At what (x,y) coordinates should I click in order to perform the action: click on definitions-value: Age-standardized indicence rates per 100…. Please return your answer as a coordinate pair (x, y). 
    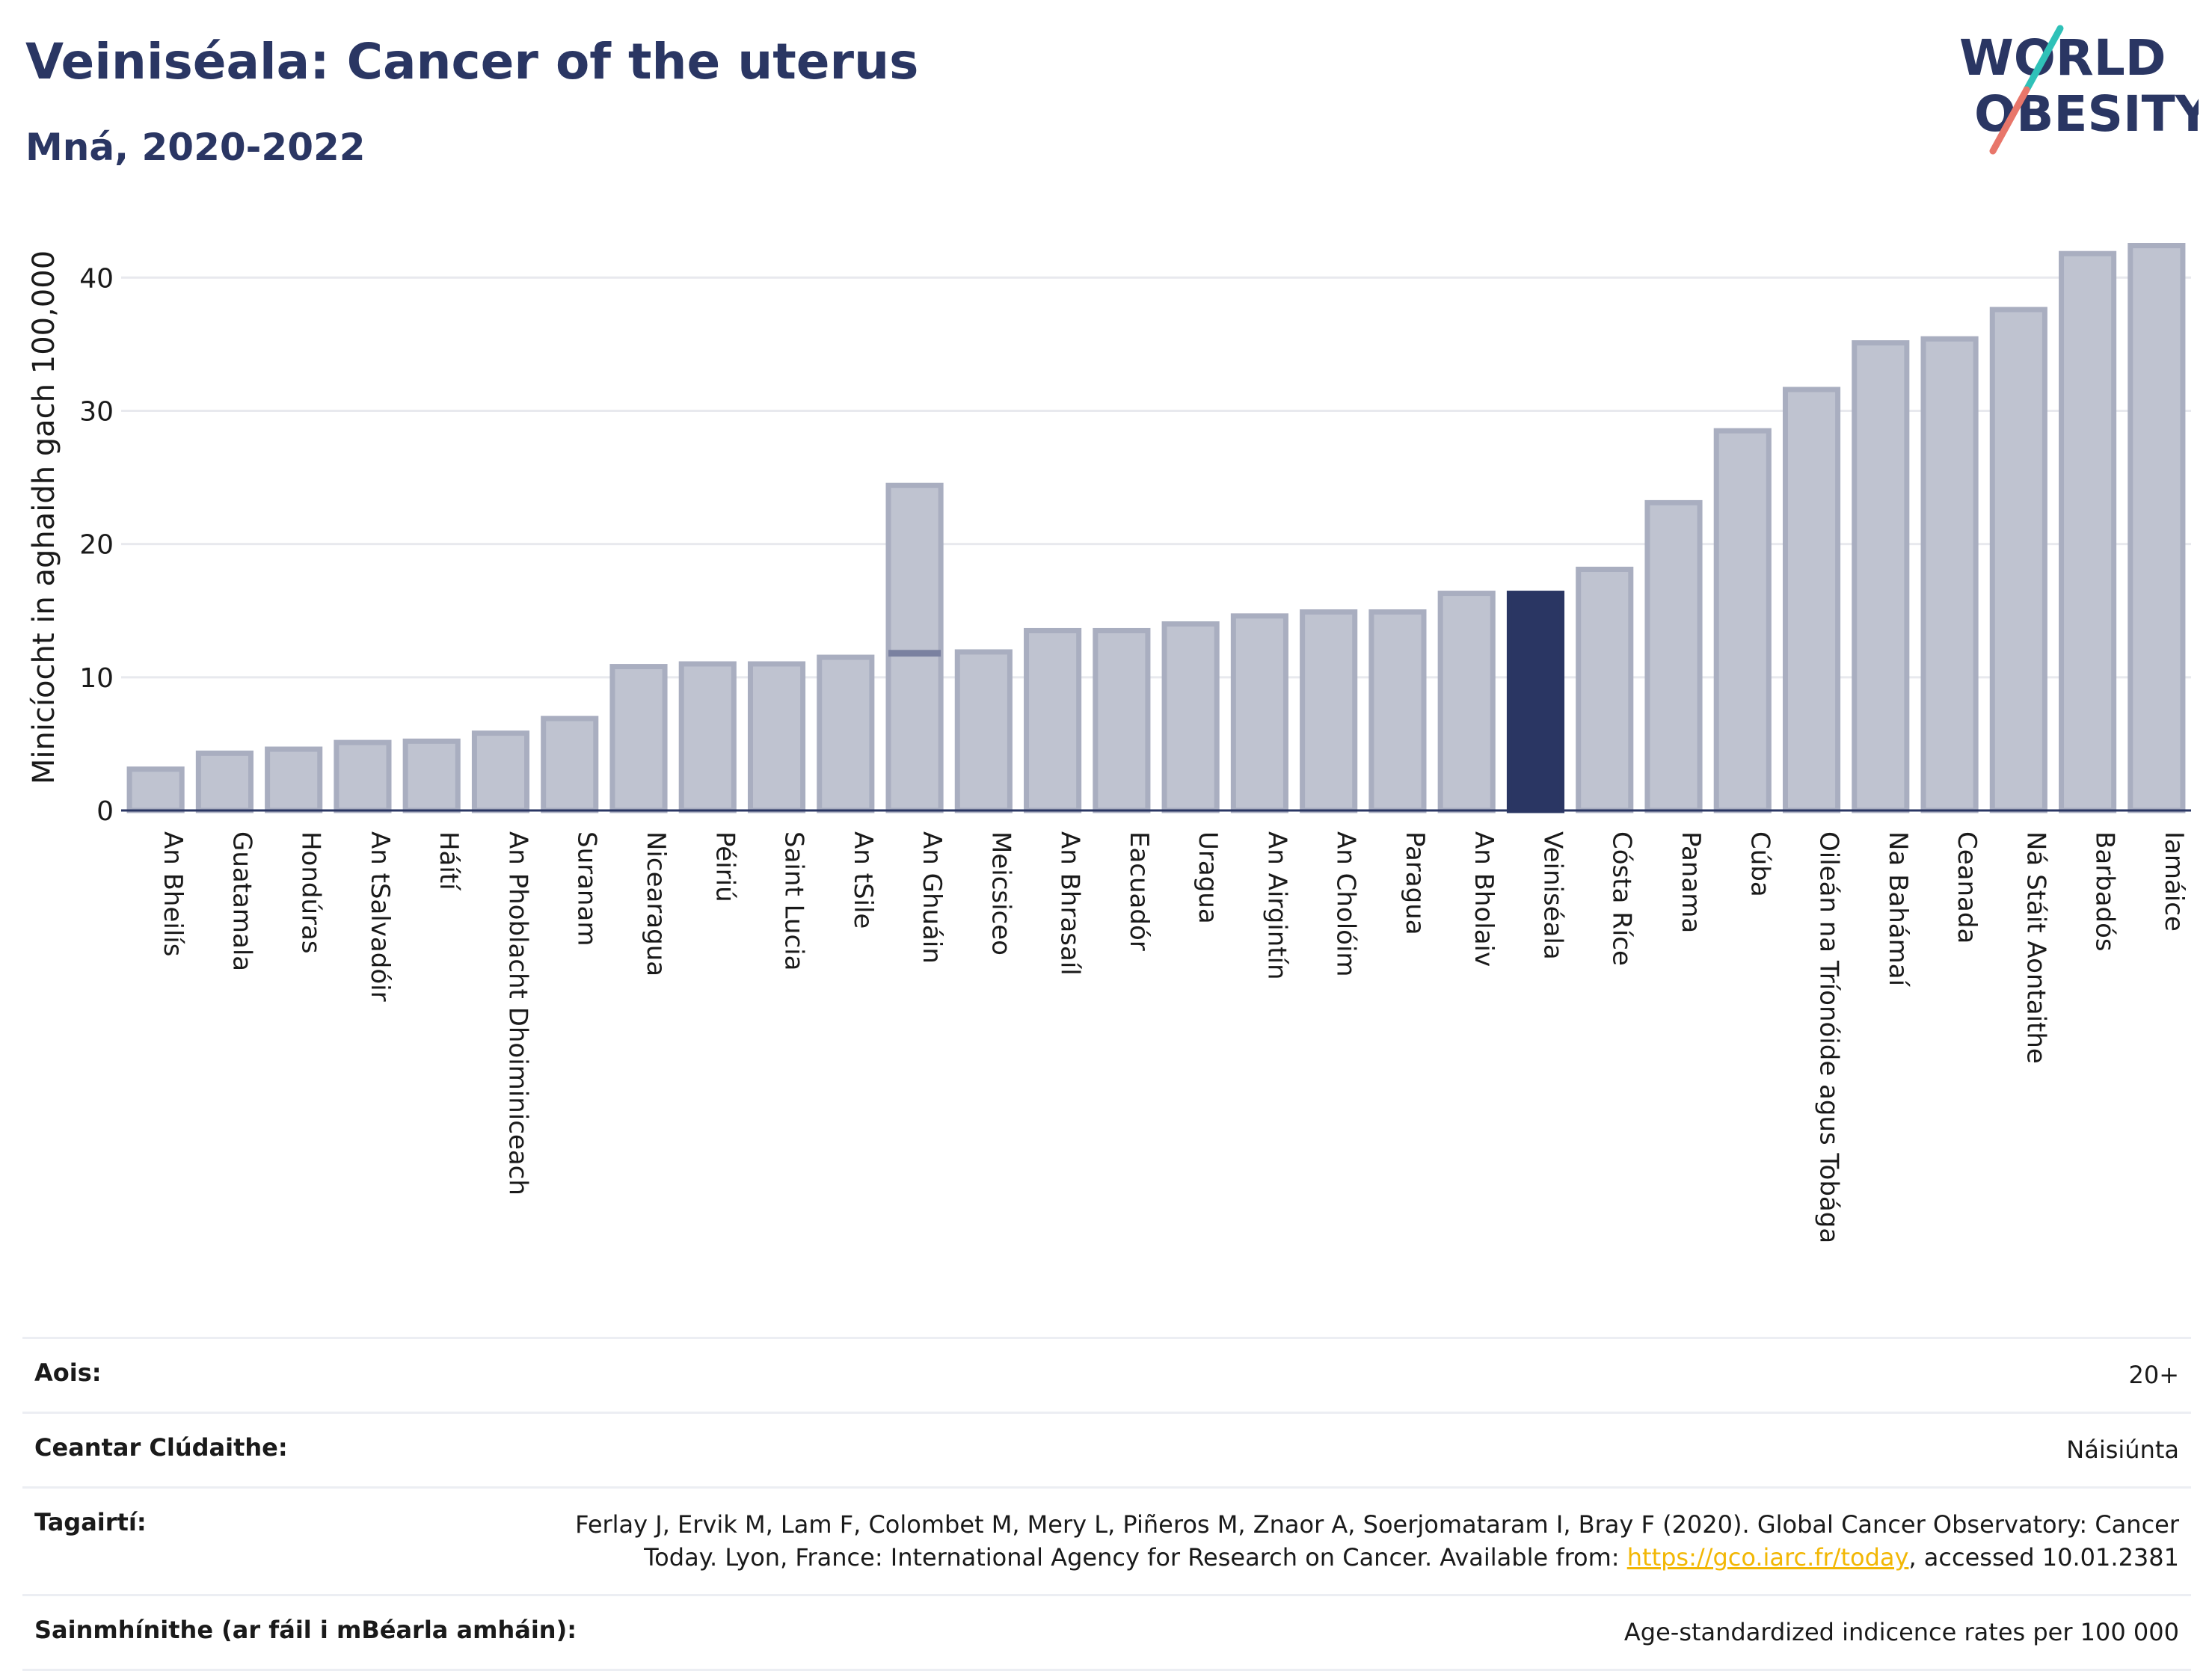
    Looking at the image, I should click on (1901, 1632).